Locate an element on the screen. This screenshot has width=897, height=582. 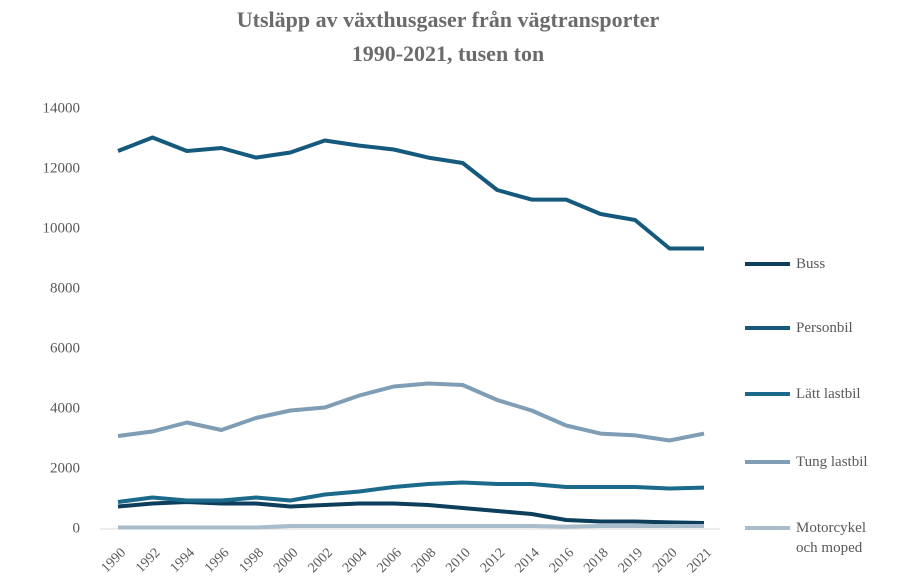
x-tick-label: 2002 is located at coordinates (321, 560).